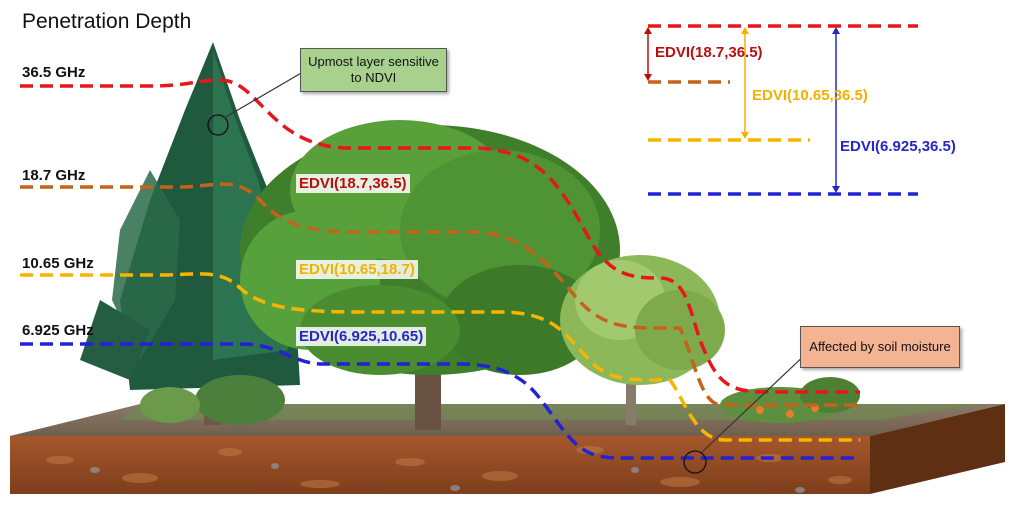 Image resolution: width=1021 pixels, height=522 pixels. Describe the element at coordinates (373, 70) in the screenshot. I see `ndvi-callout-box: Upmost layer sensitive to NDVI` at that location.